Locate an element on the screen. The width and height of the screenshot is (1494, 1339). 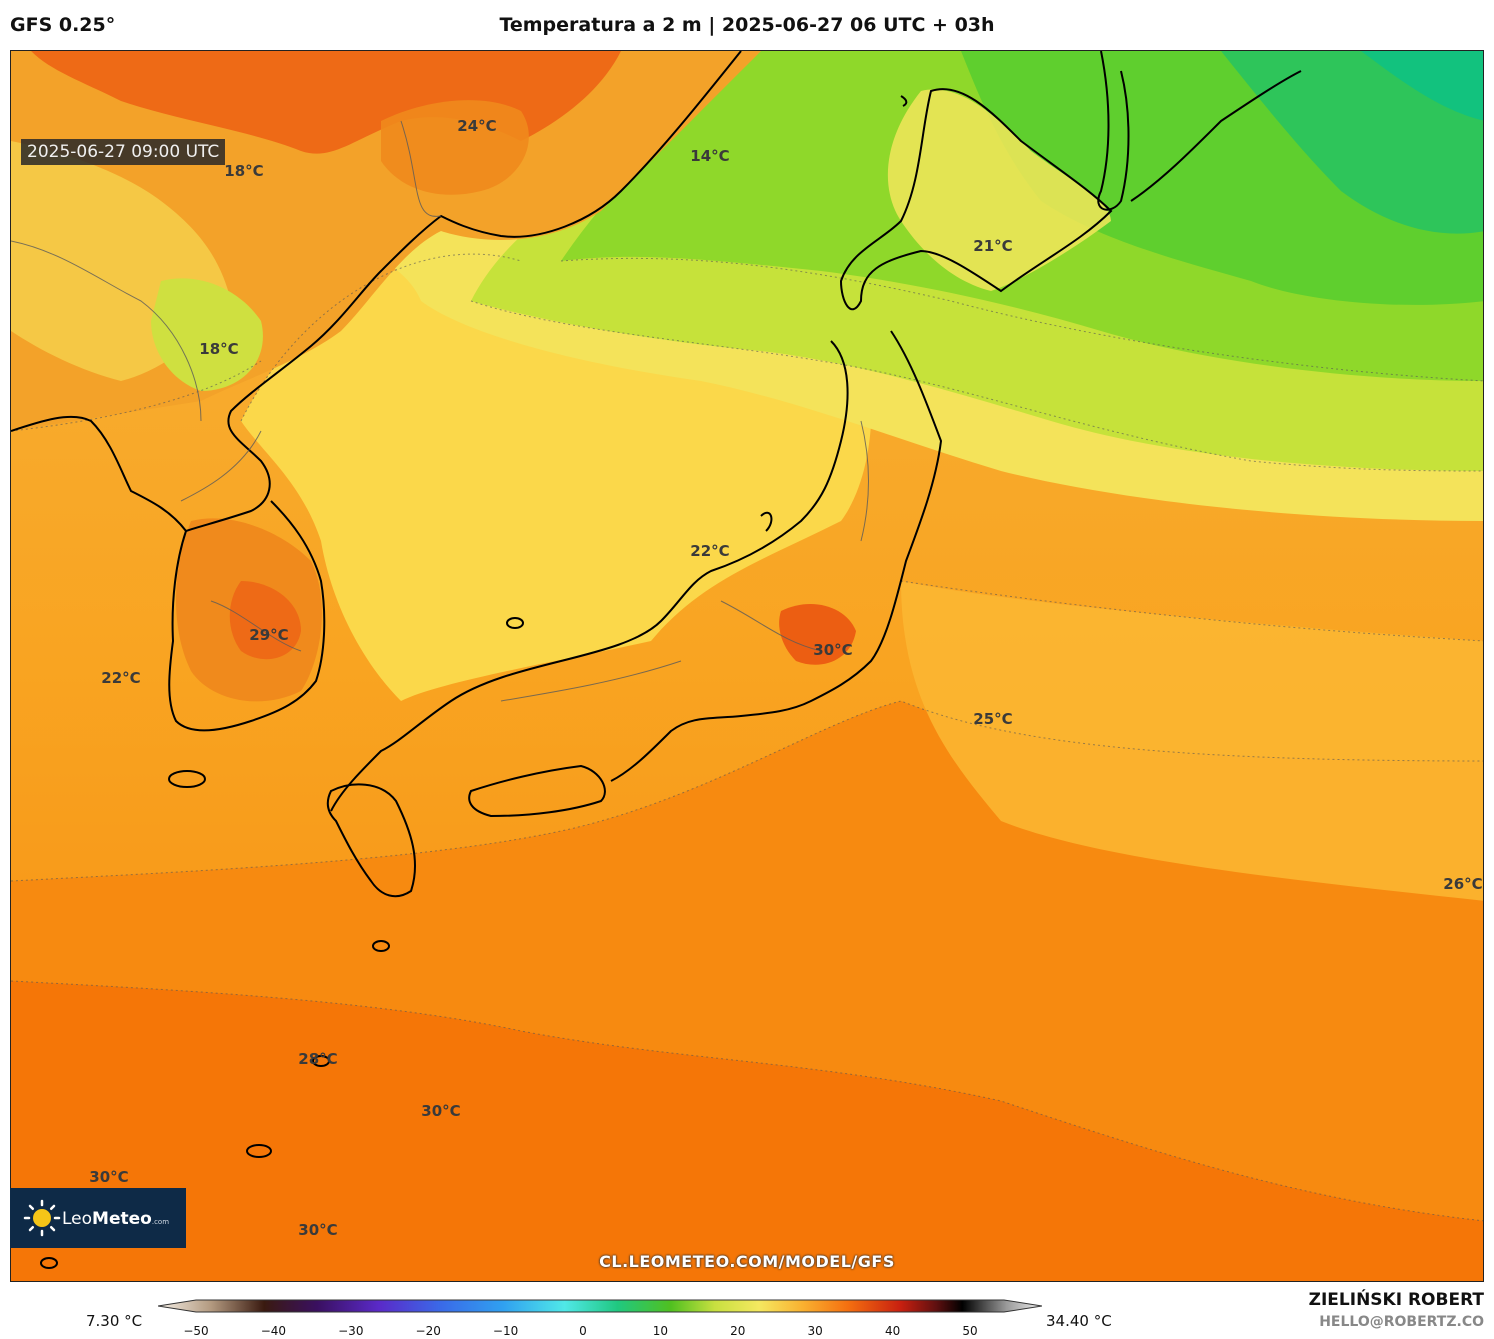
colorbar-min-label: 7.30 °C is located at coordinates (114, 1321).